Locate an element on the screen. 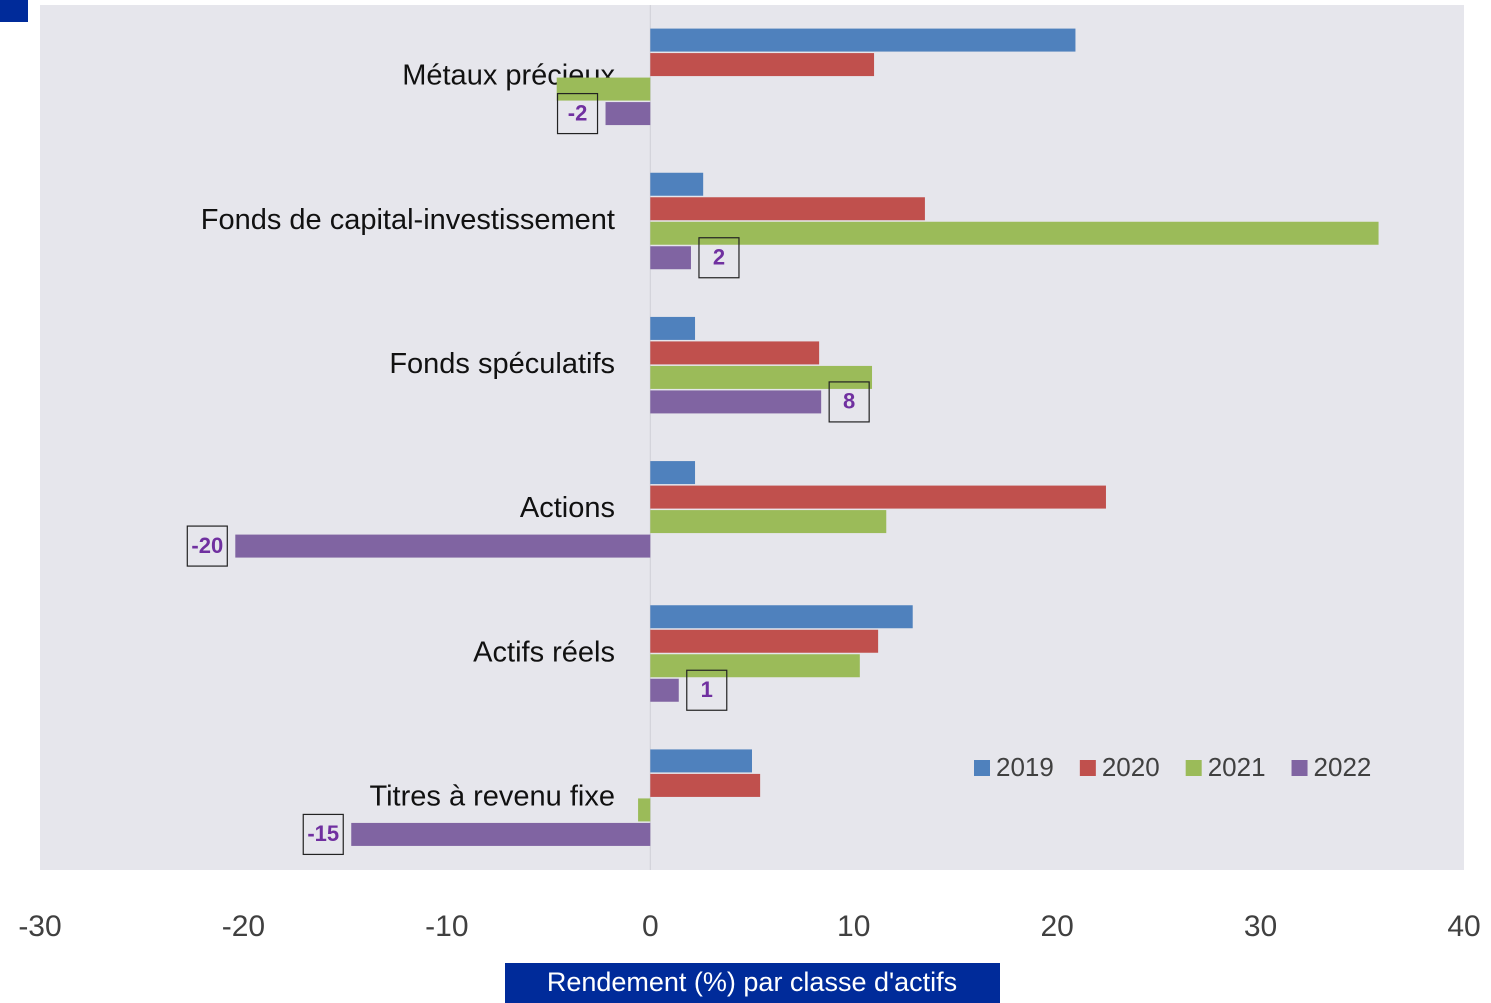  legend-label: 2021 is located at coordinates (1237, 767).